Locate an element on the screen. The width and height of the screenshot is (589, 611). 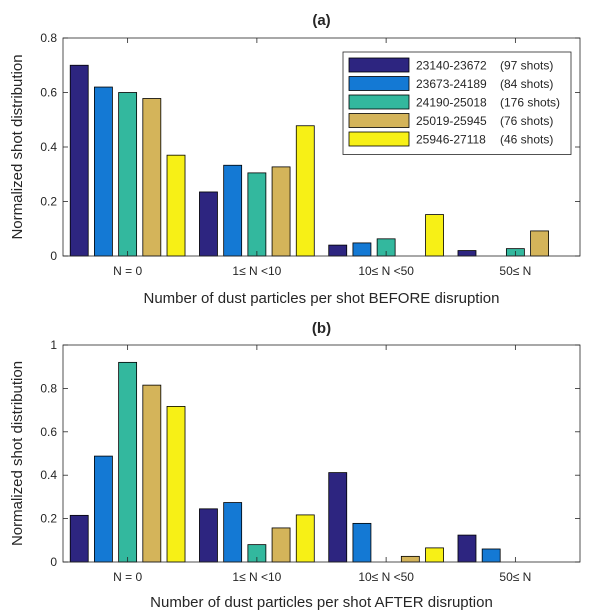
legend-entry-shots-1: (84 shots) is located at coordinates (526, 84).